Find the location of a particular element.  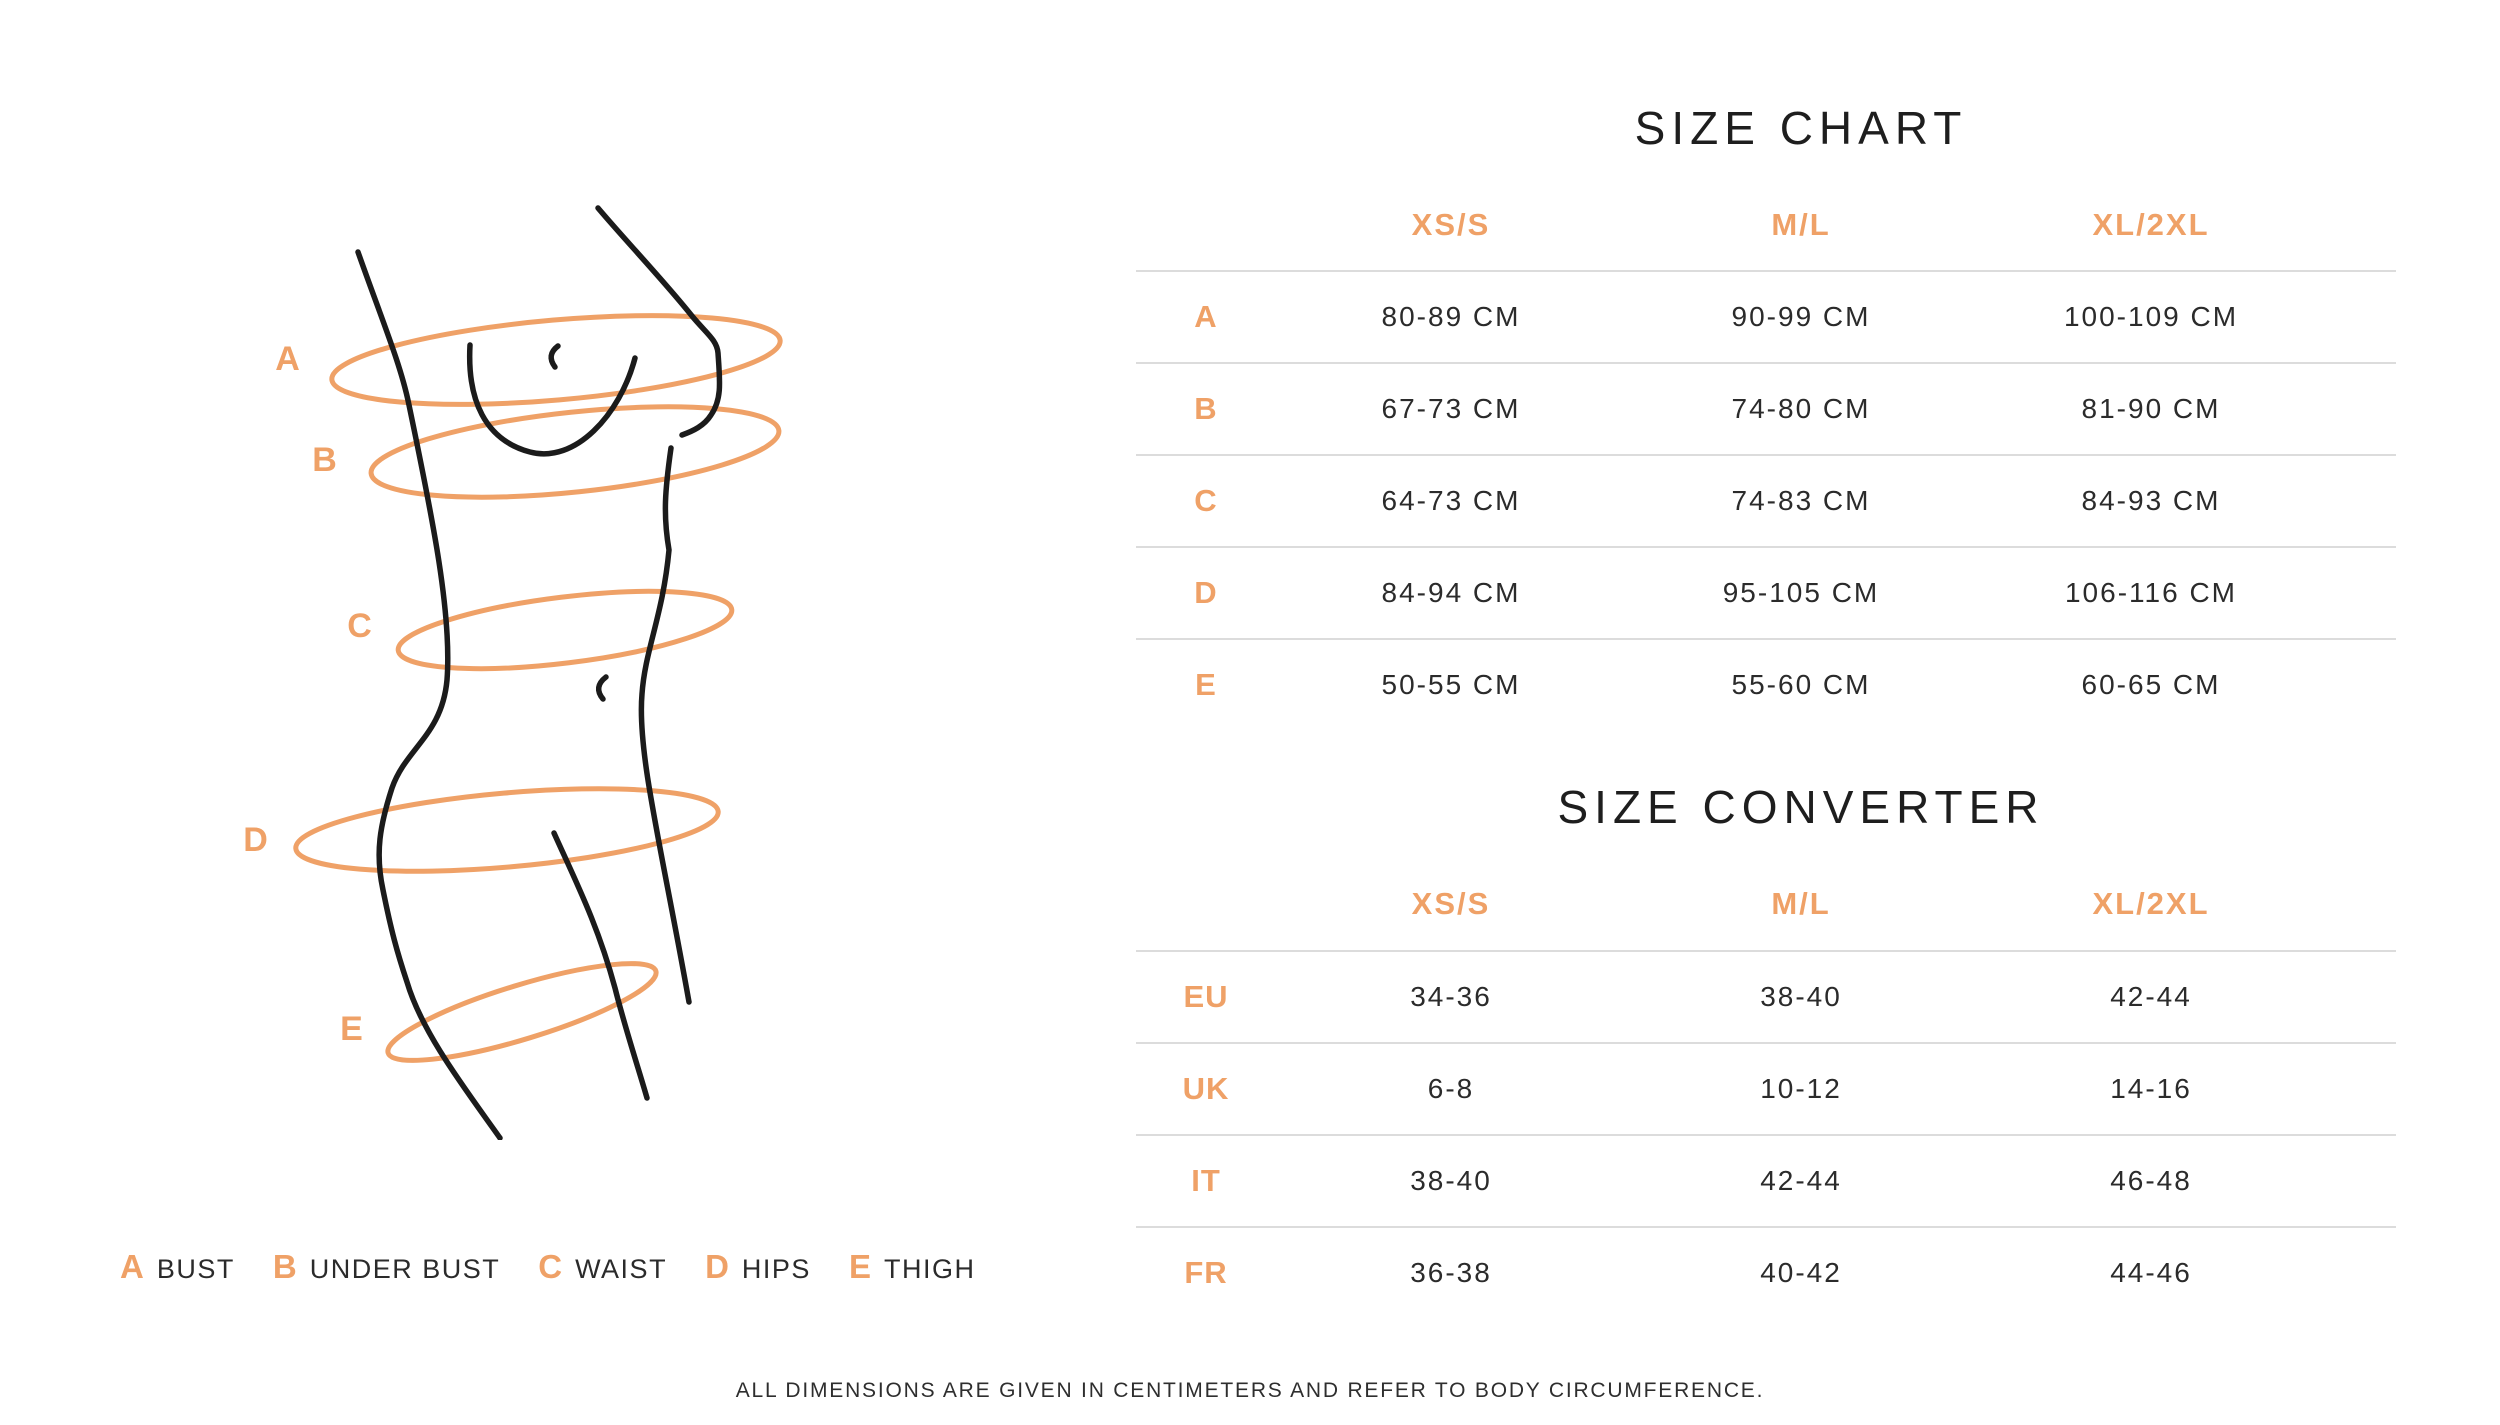

measurement-cell: 55-60 CM is located at coordinates (1801, 684).